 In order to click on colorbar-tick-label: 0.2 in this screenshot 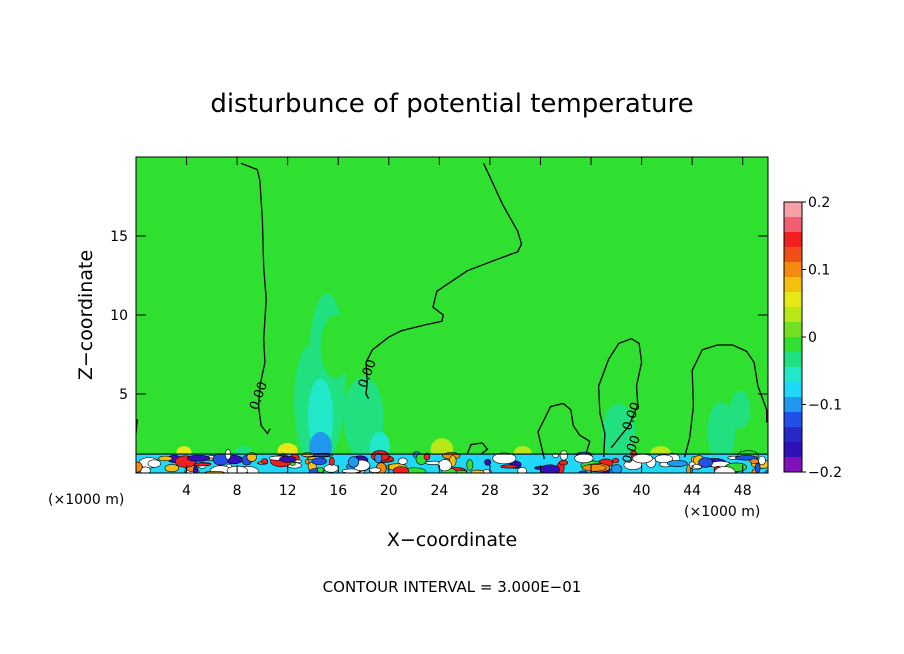, I will do `click(819, 203)`.